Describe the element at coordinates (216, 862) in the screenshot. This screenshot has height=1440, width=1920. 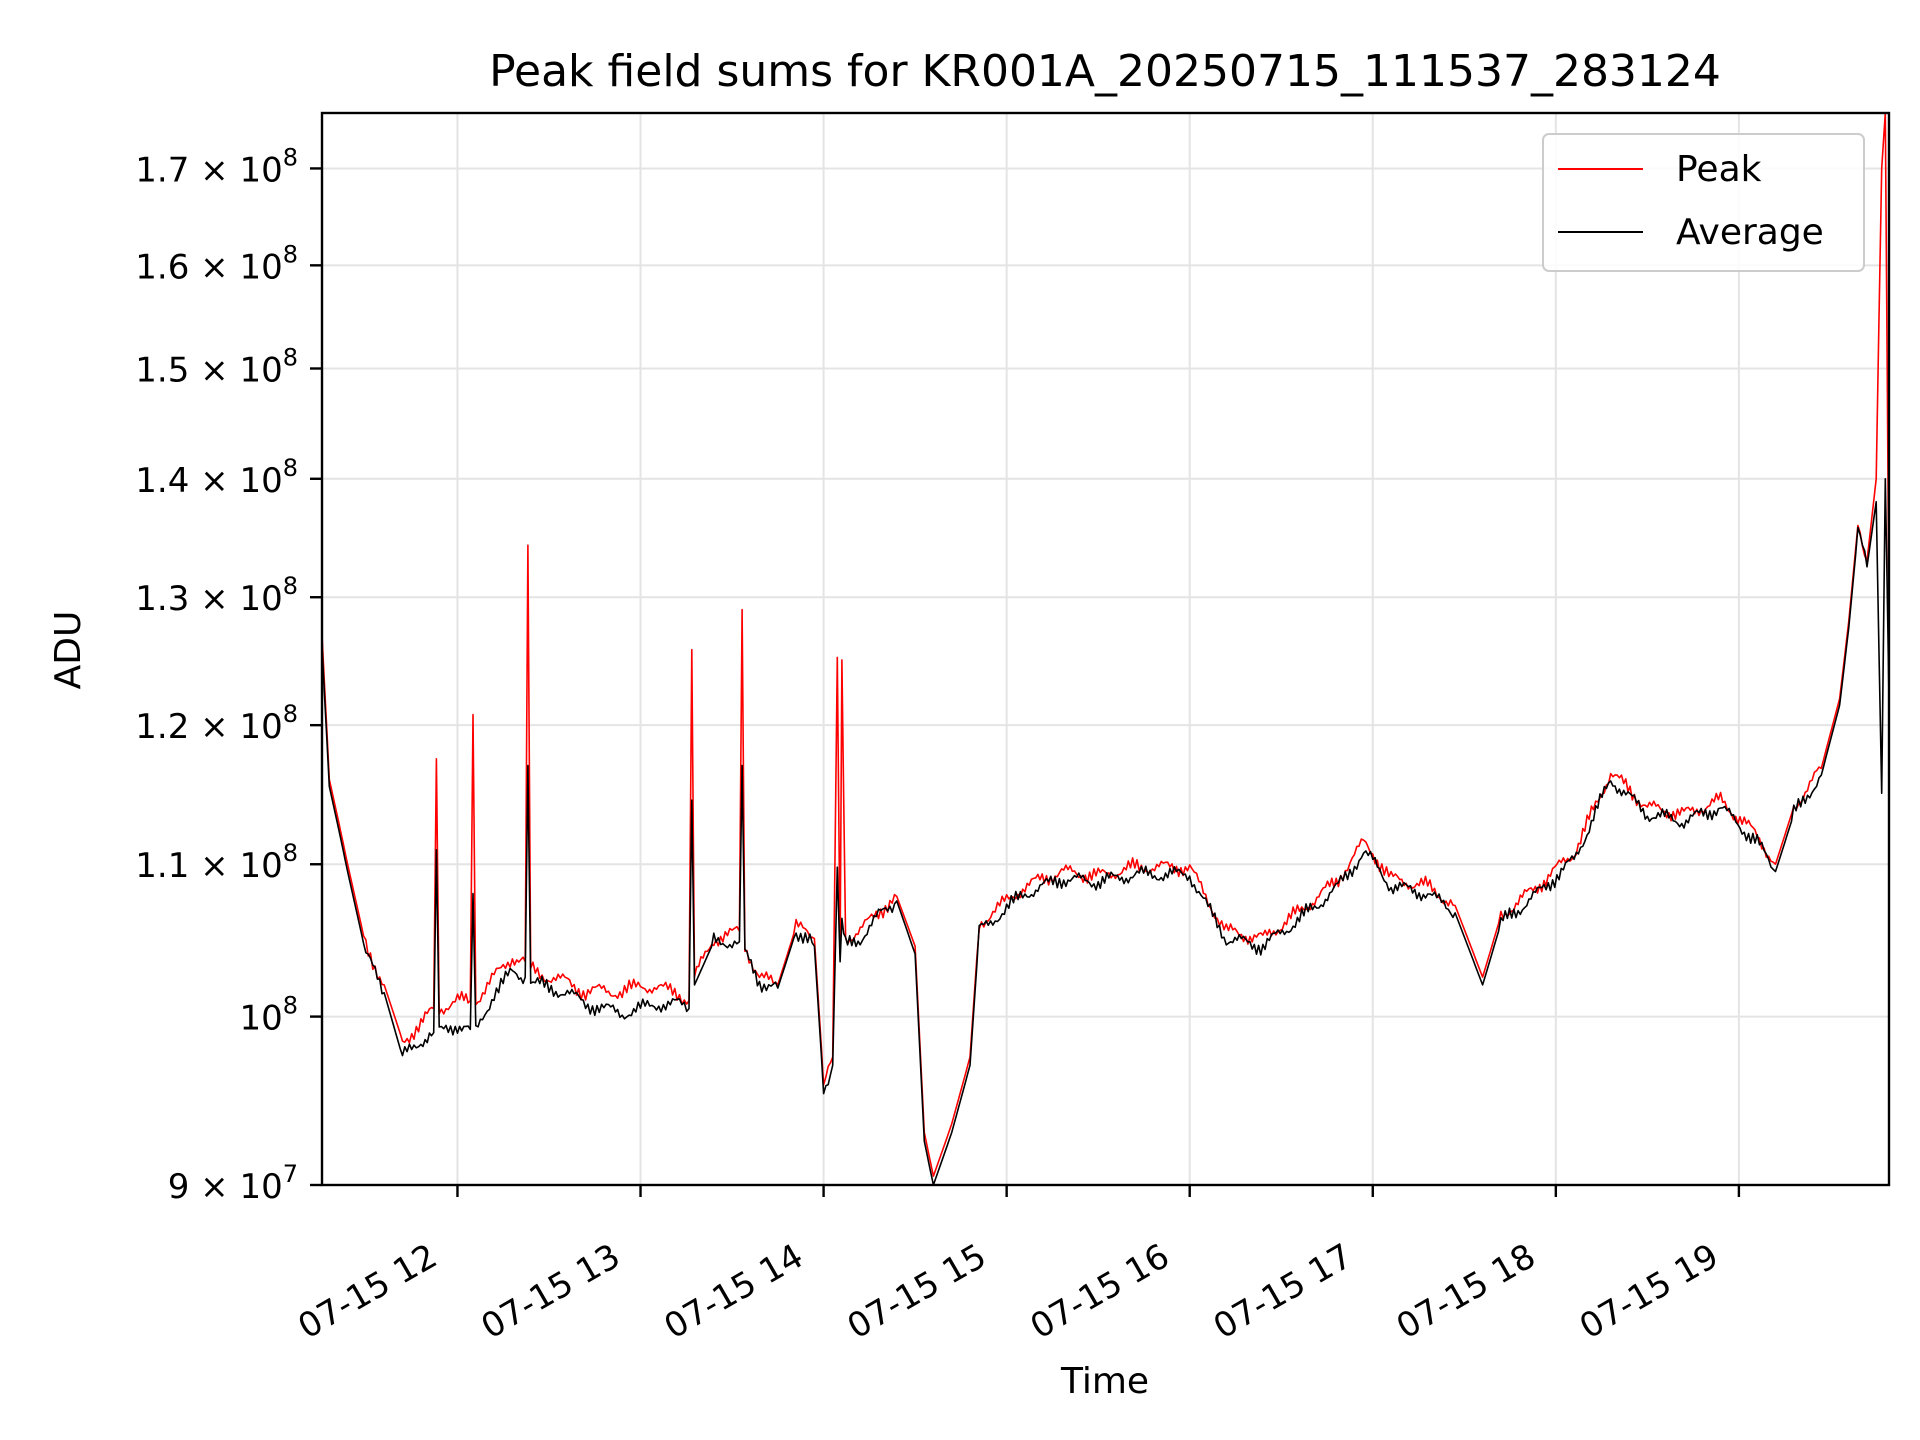
I see `y-tick-label-2: 1.1 × 108` at that location.